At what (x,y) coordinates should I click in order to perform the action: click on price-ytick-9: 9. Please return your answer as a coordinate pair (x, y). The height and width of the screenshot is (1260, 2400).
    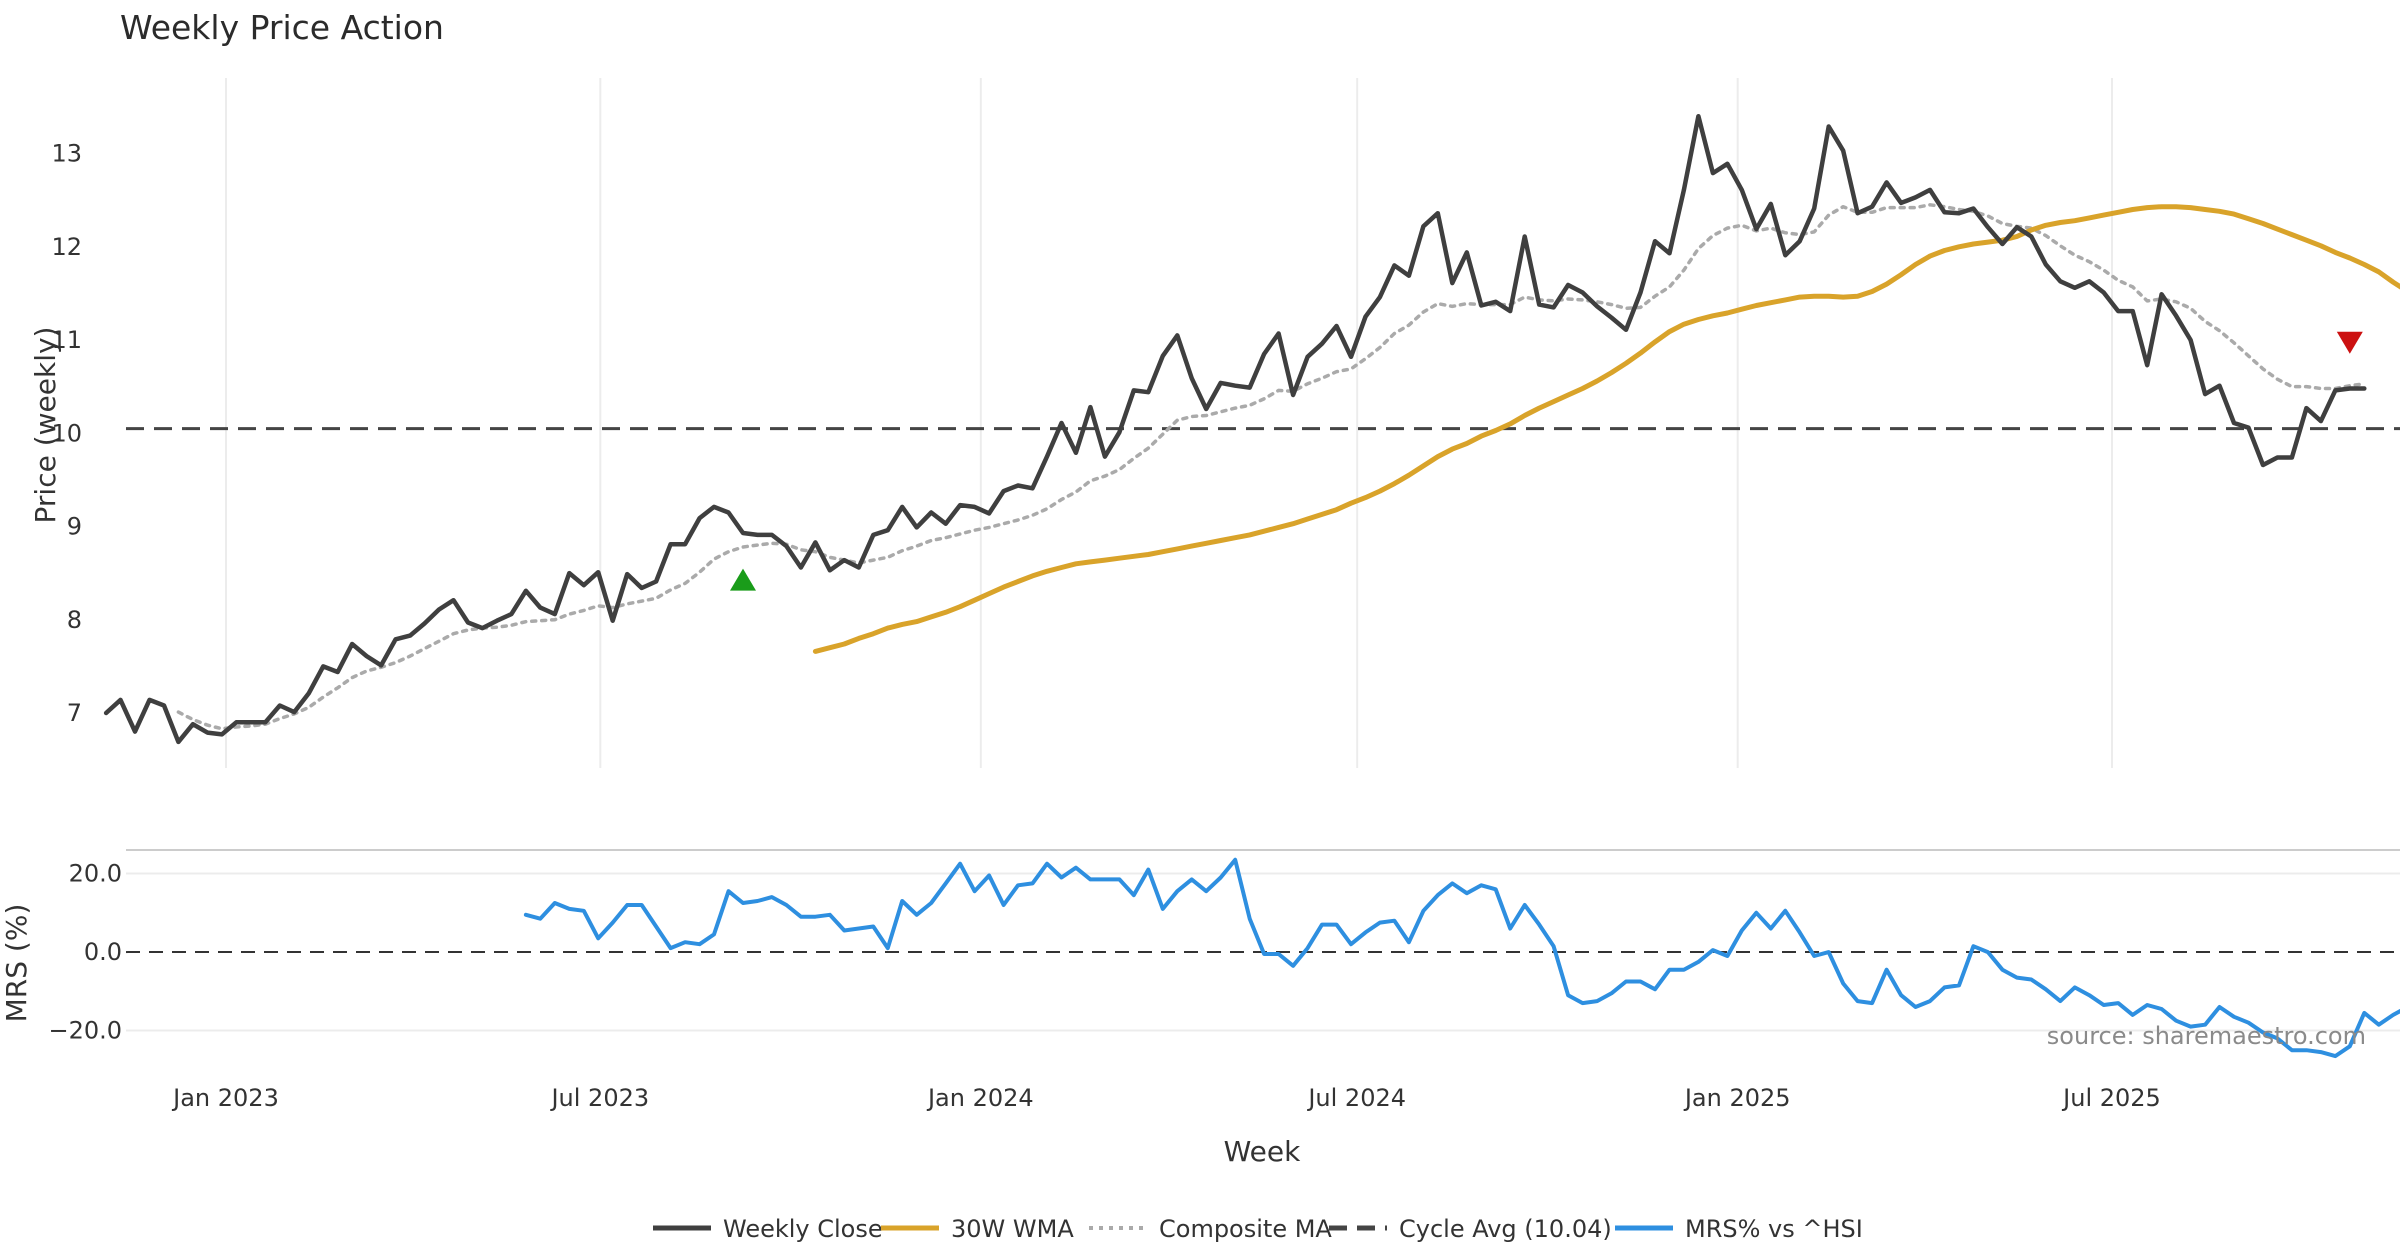
    Looking at the image, I should click on (74, 527).